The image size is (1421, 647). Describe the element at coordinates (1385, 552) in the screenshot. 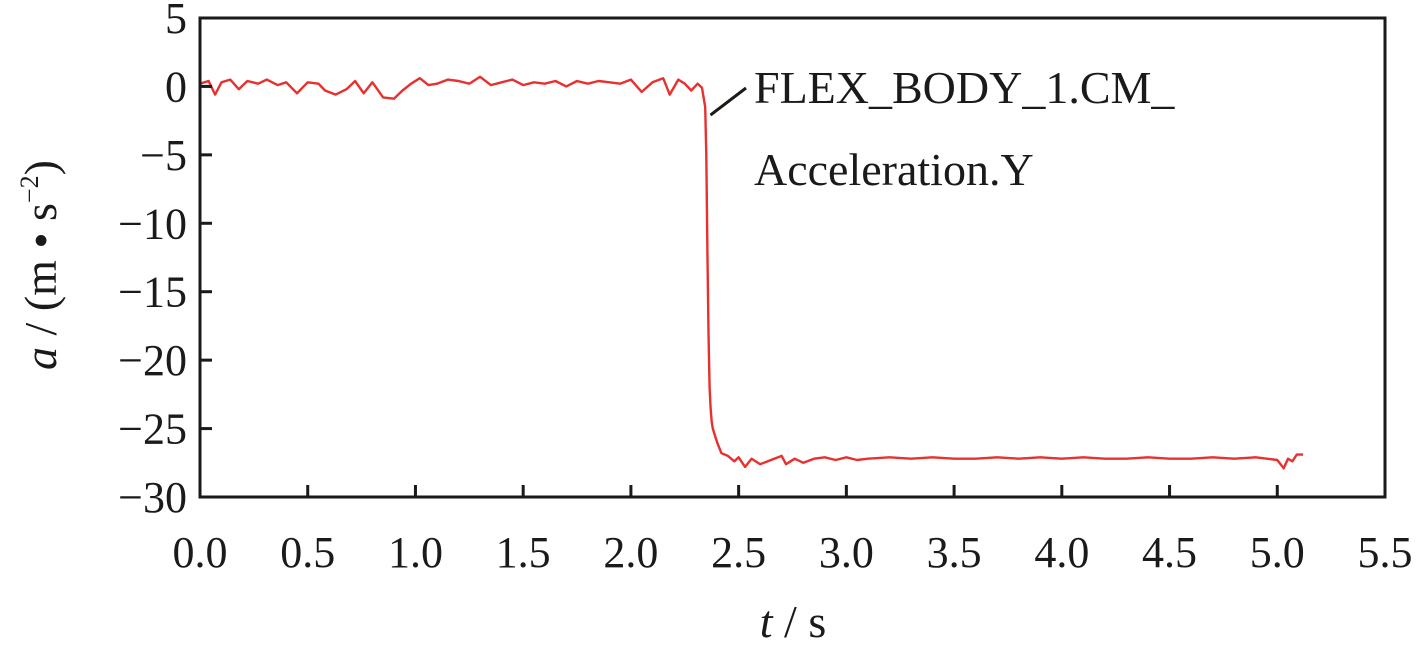

I see `x-tick-label: 5.5` at that location.